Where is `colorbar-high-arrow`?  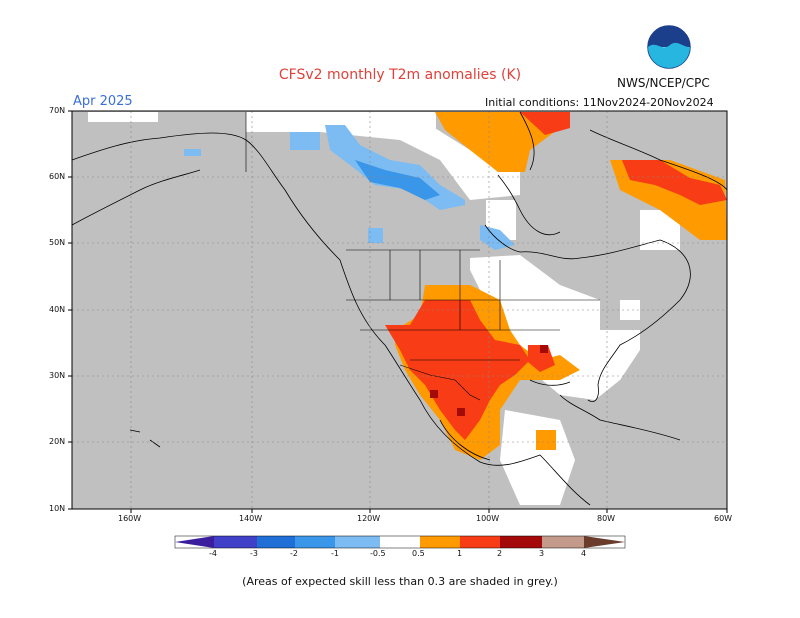
colorbar-high-arrow is located at coordinates (604, 542).